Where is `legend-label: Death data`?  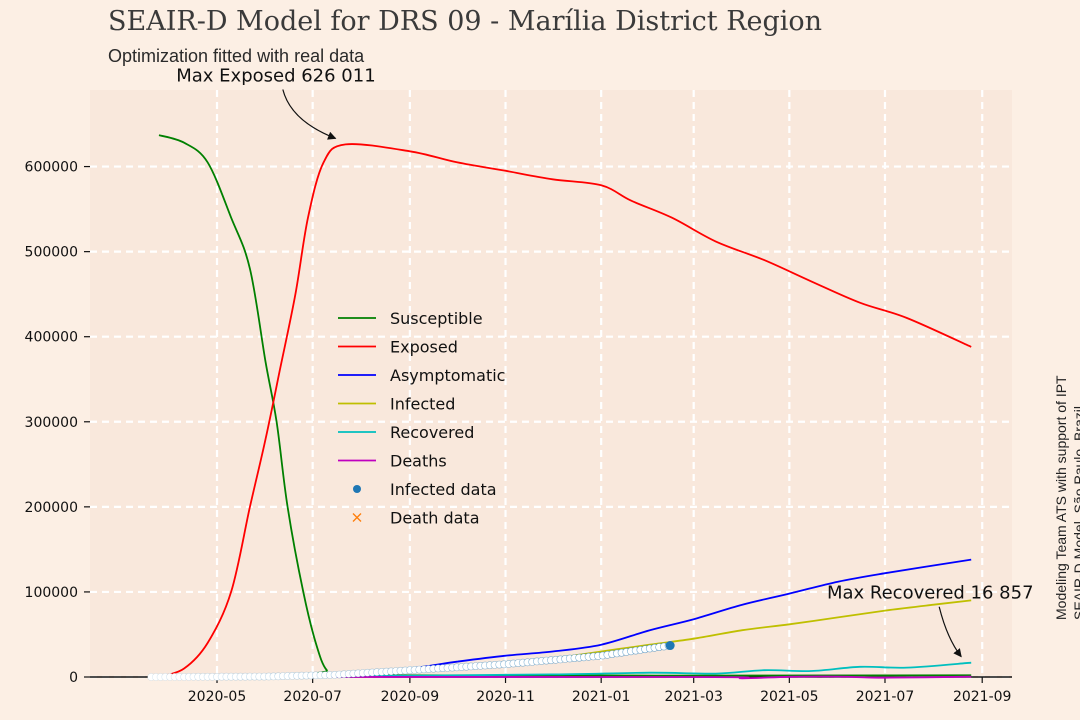 legend-label: Death data is located at coordinates (435, 518).